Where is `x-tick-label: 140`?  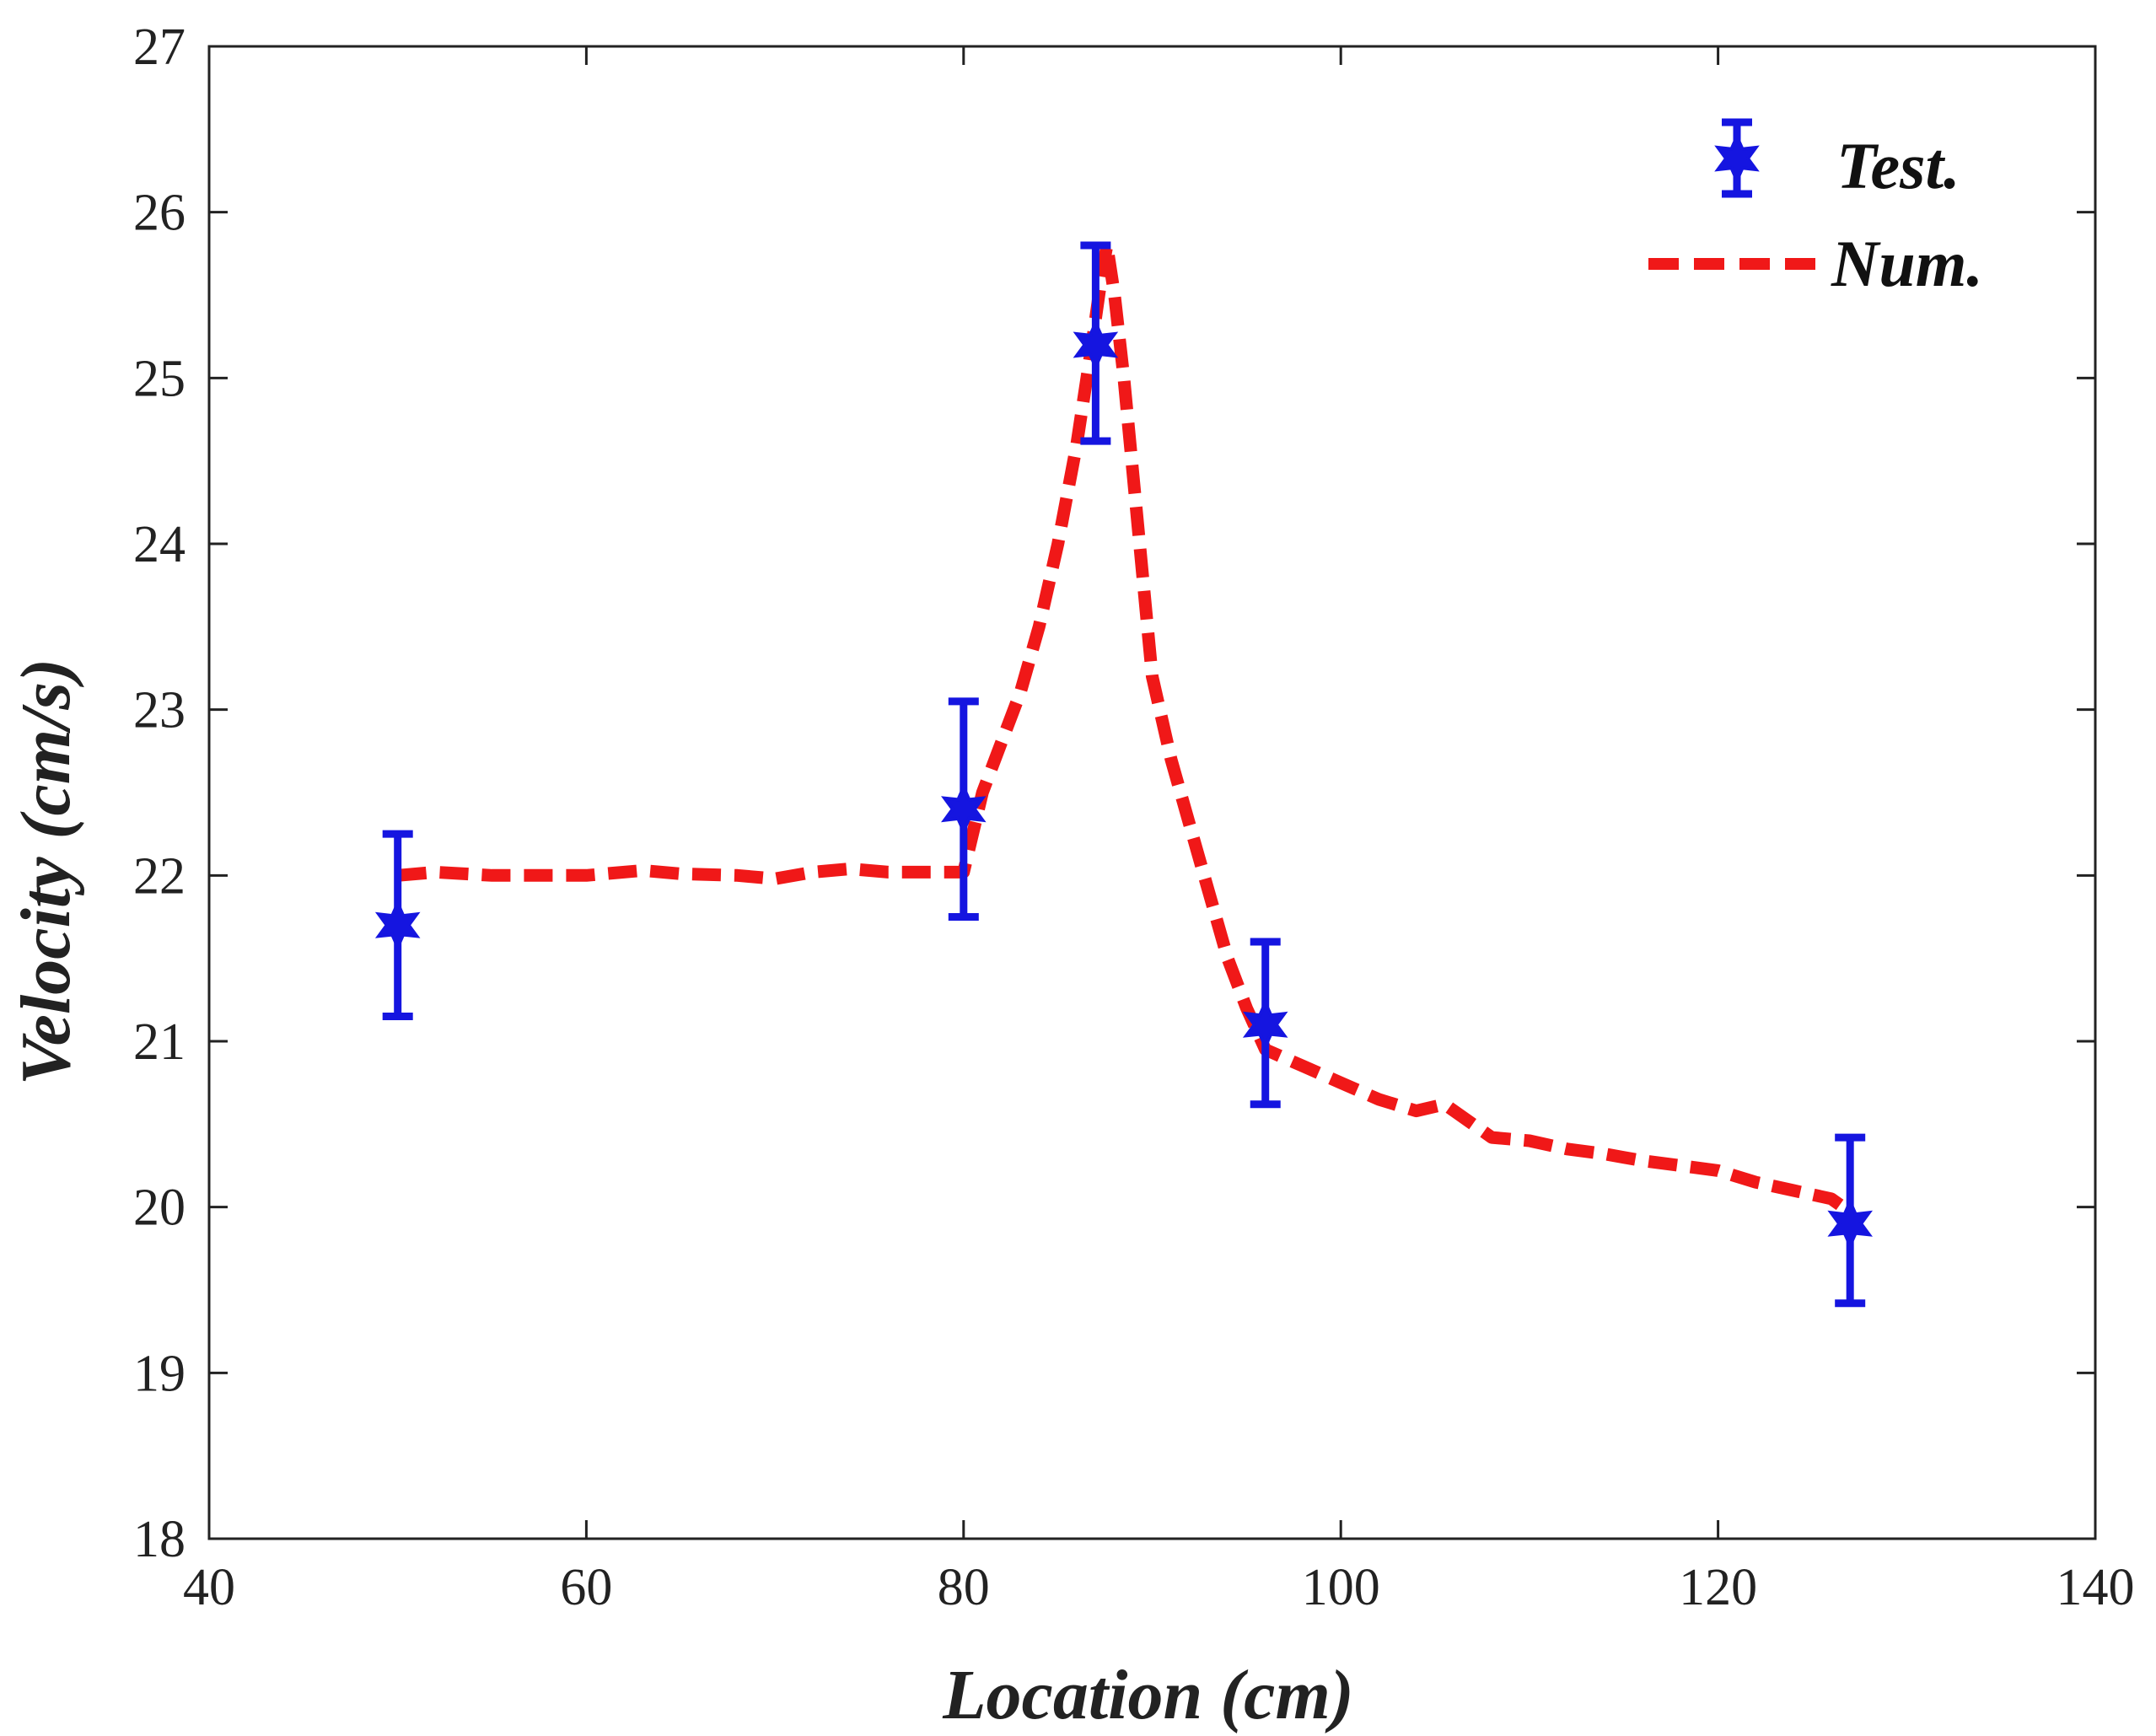
x-tick-label: 140 is located at coordinates (2096, 1587).